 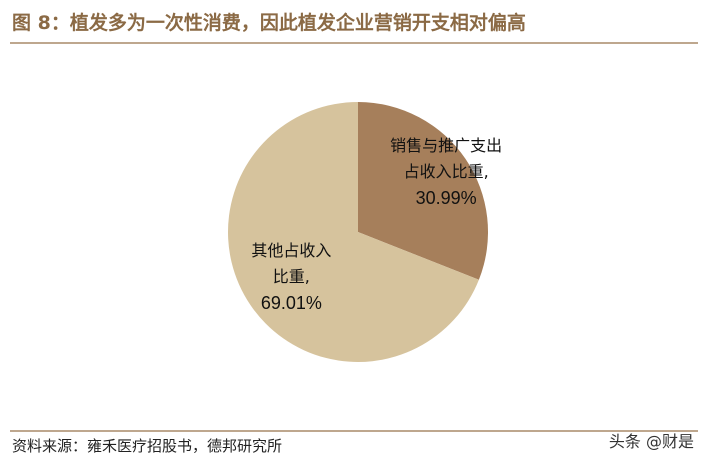 What do you see at coordinates (291, 303) in the screenshot?
I see `value-label: 69.01%` at bounding box center [291, 303].